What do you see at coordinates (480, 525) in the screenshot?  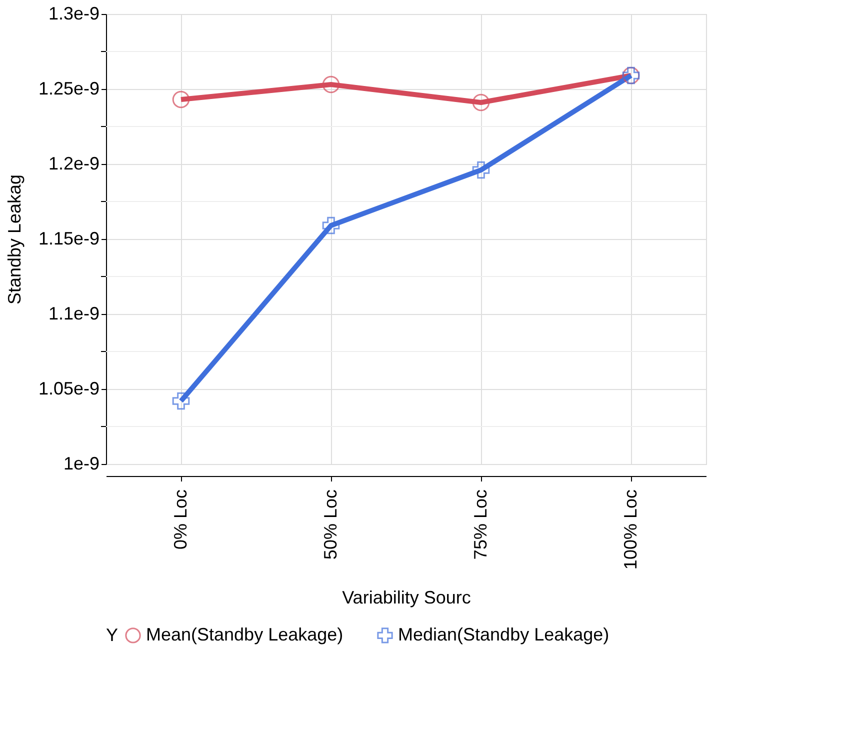 I see `x-tick-label: 75% Loc` at bounding box center [480, 525].